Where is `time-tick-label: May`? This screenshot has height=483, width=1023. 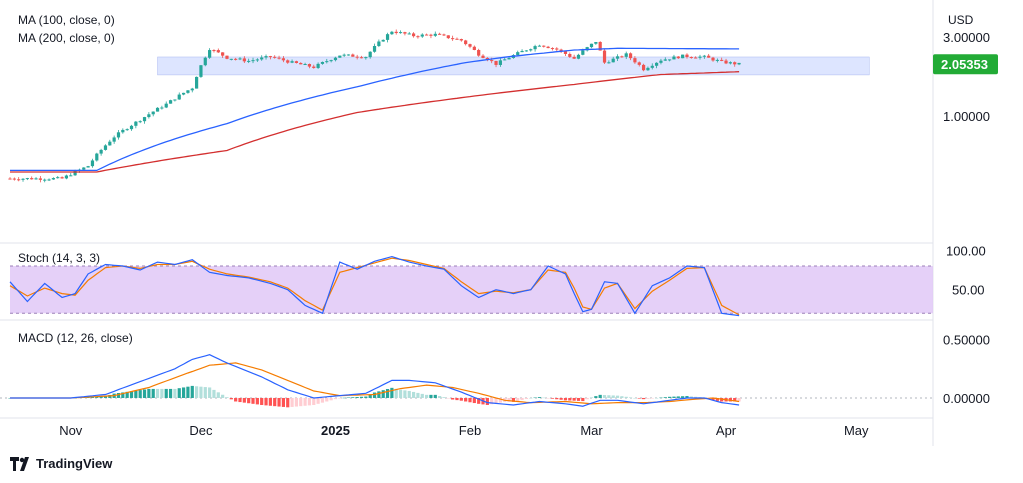 time-tick-label: May is located at coordinates (856, 430).